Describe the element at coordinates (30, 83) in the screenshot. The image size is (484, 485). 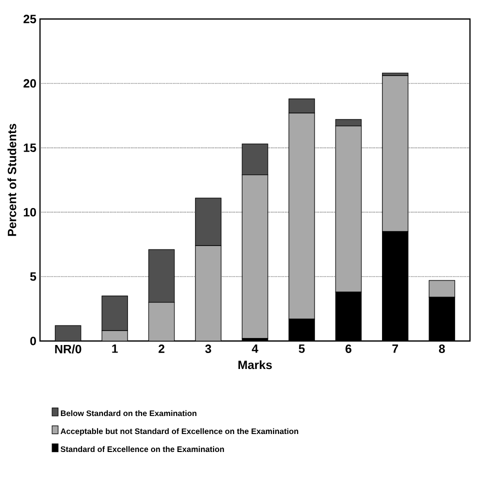
I see `y-tick-label: 20` at that location.